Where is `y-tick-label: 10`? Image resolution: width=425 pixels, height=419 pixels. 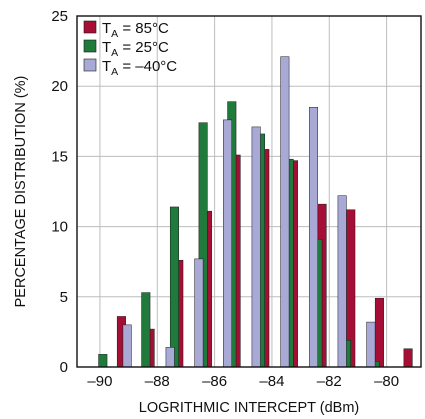
y-tick-label: 10 is located at coordinates (59, 227).